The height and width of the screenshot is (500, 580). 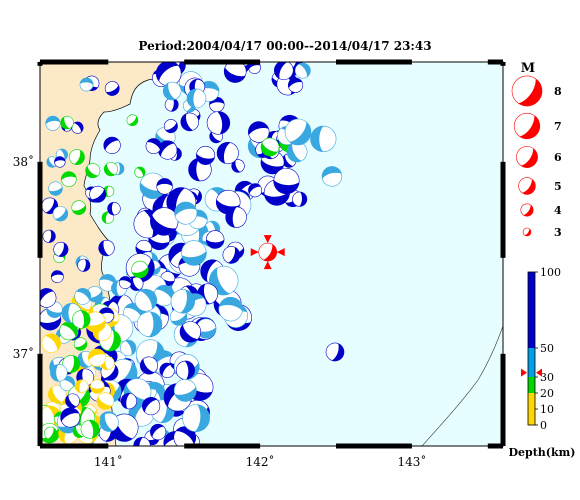 I want to click on latitude-tick-label: 38˚, so click(x=23, y=161).